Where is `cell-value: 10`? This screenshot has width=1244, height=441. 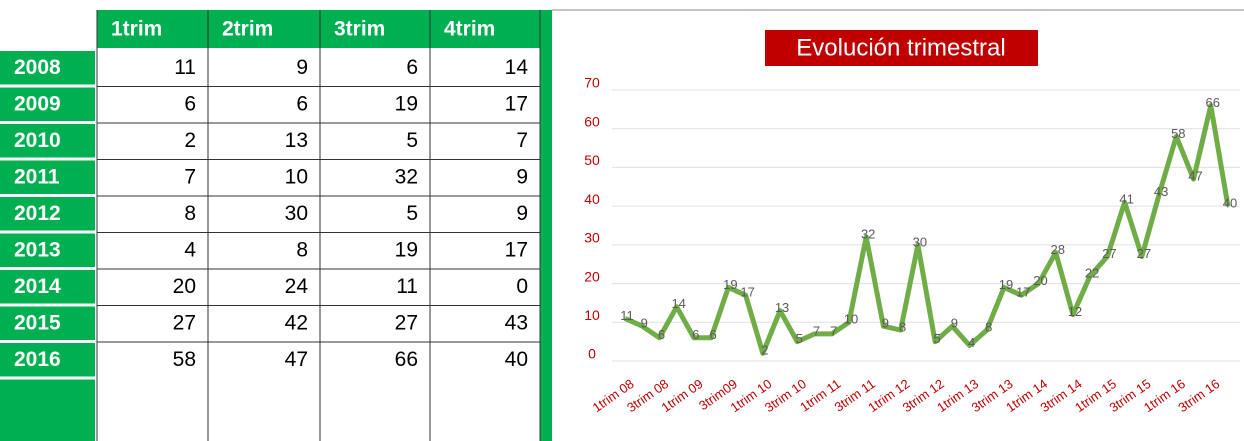 cell-value: 10 is located at coordinates (296, 176).